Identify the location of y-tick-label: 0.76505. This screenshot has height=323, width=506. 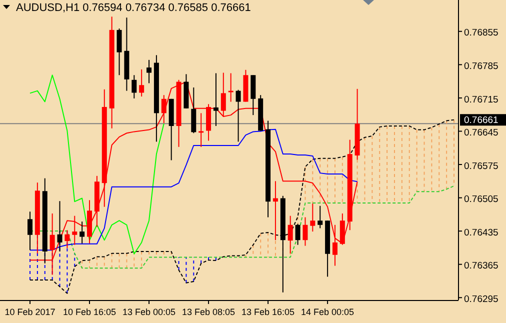
(481, 200).